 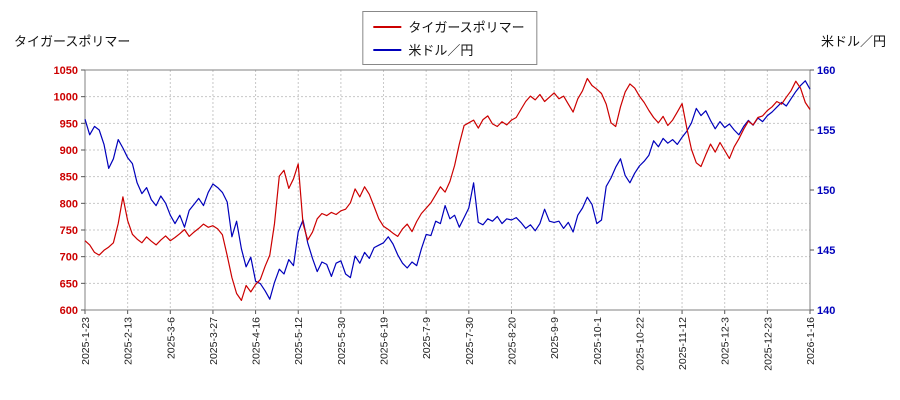 What do you see at coordinates (69, 311) in the screenshot?
I see `left-axis-tick-label: 600` at bounding box center [69, 311].